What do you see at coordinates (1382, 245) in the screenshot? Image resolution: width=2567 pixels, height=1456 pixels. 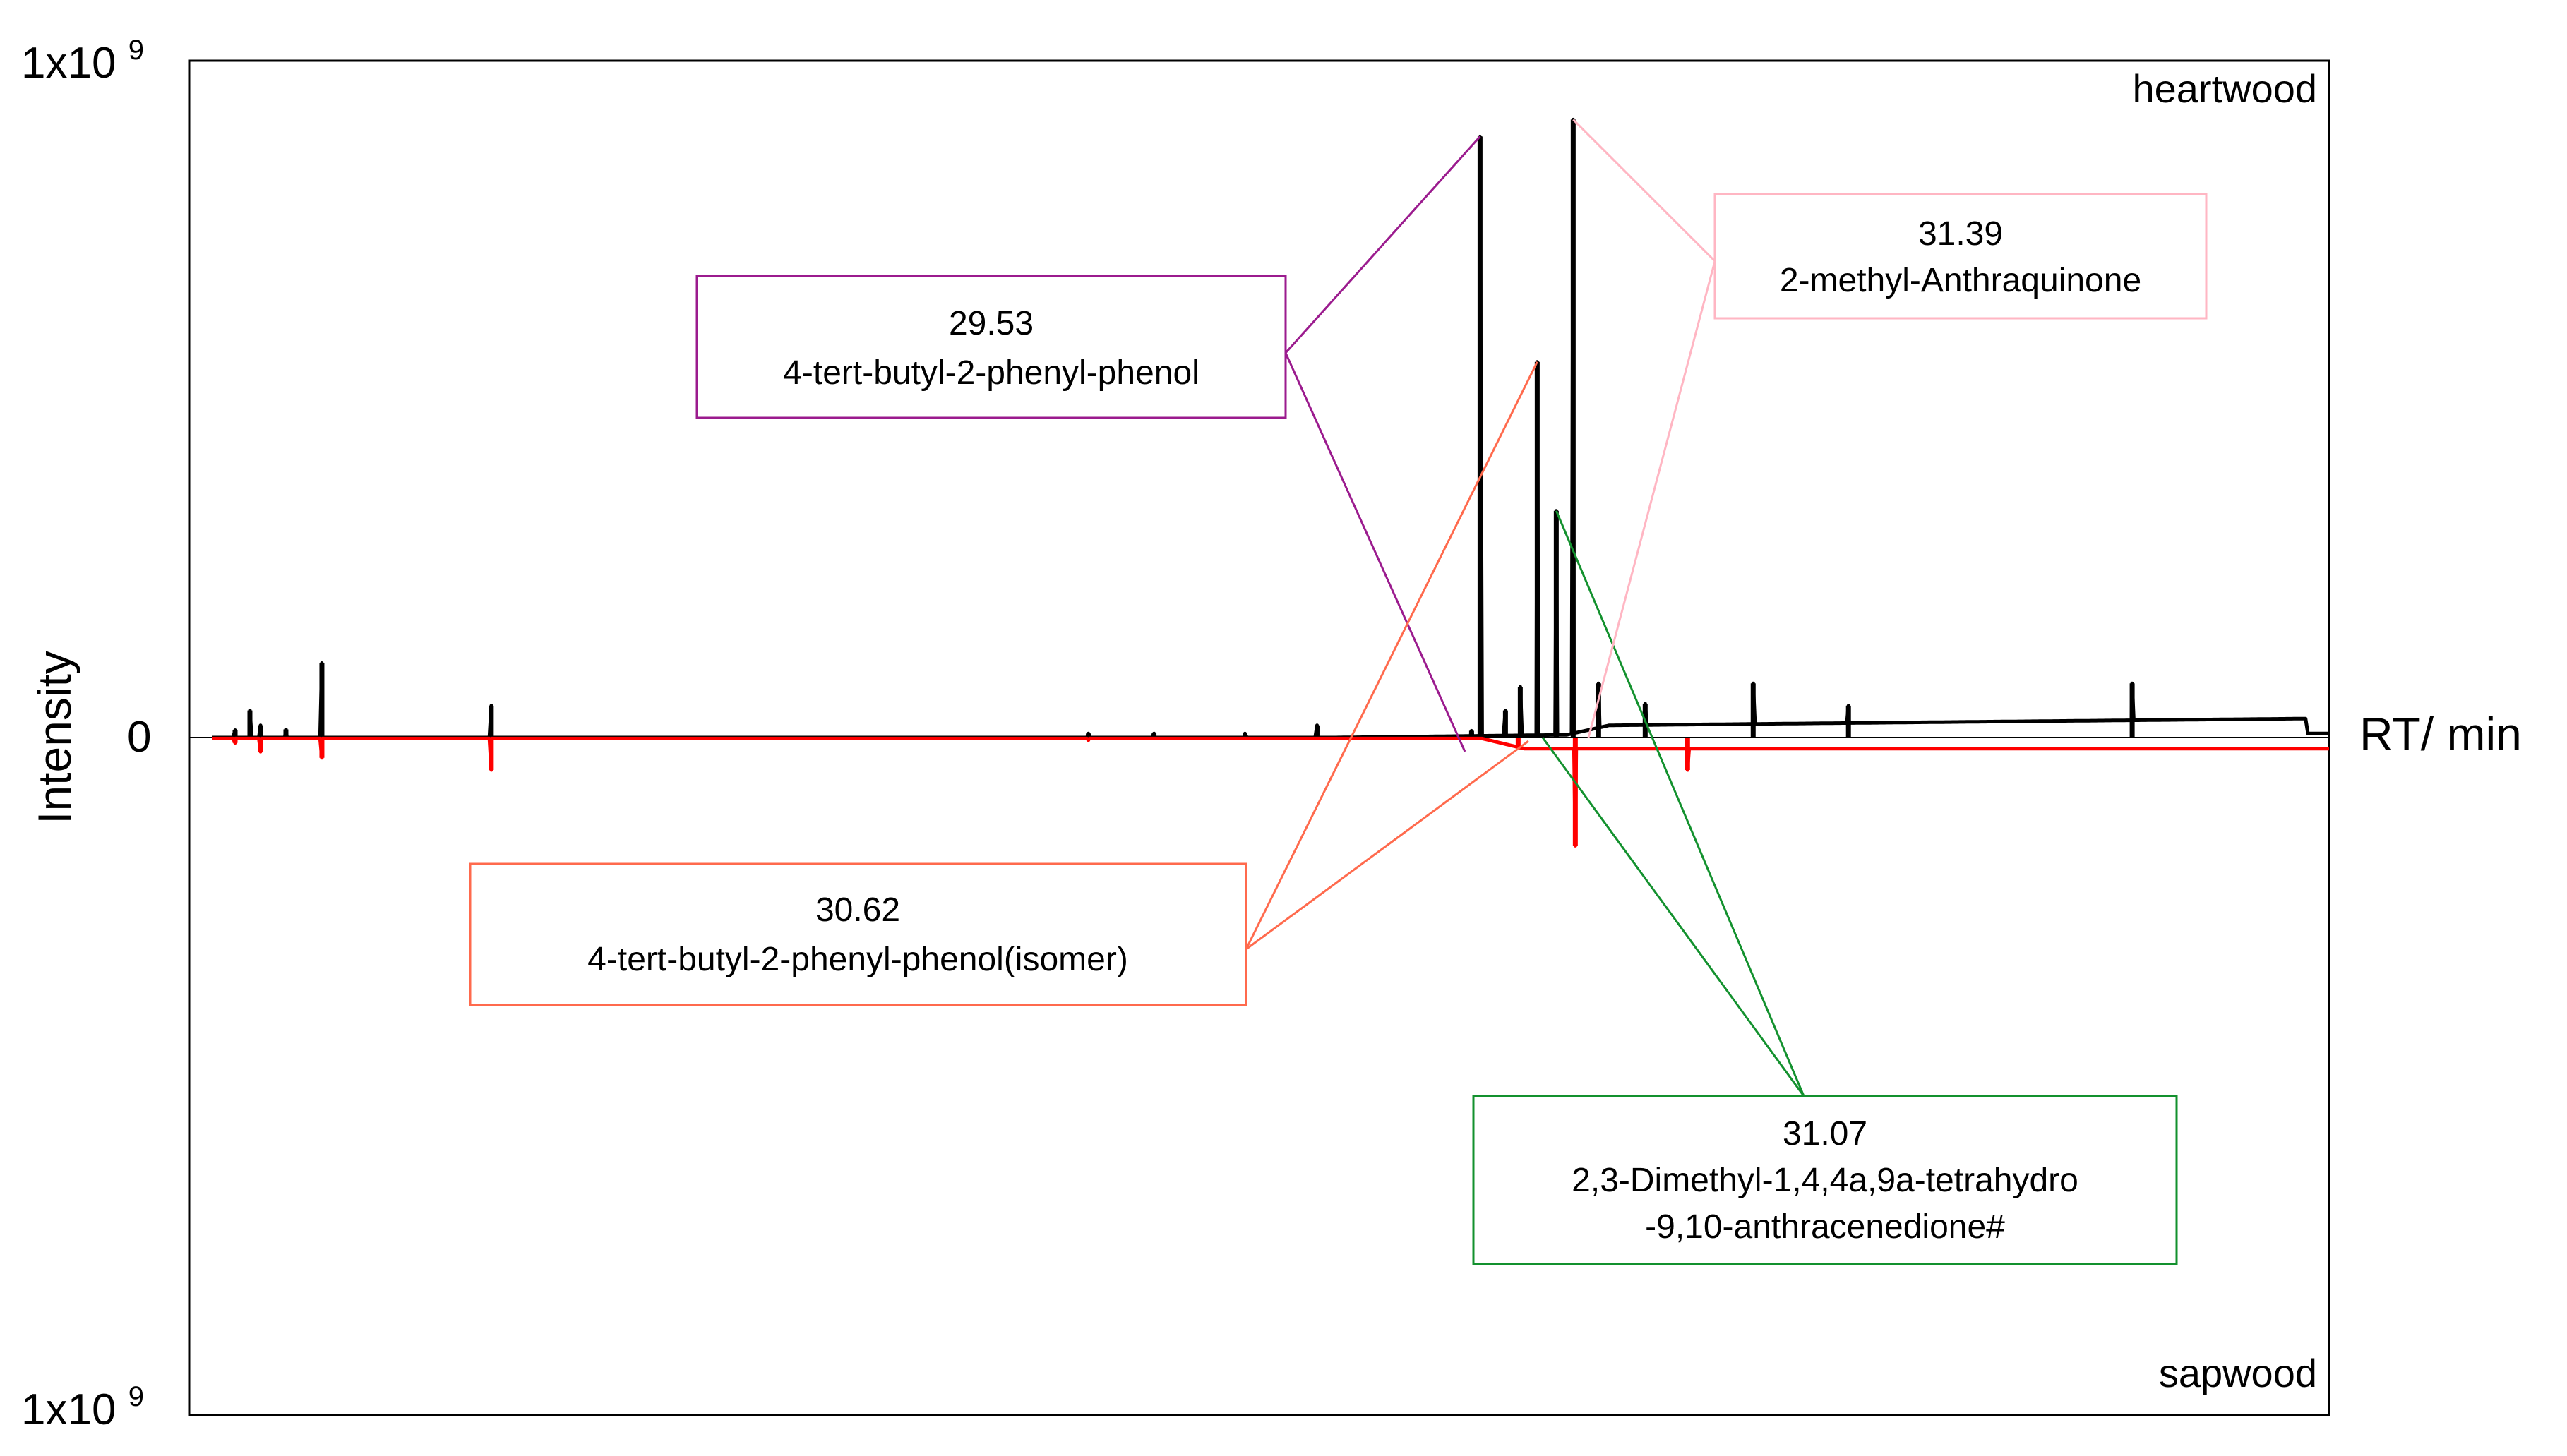 I see `annotation-connector-29-53-apex` at bounding box center [1382, 245].